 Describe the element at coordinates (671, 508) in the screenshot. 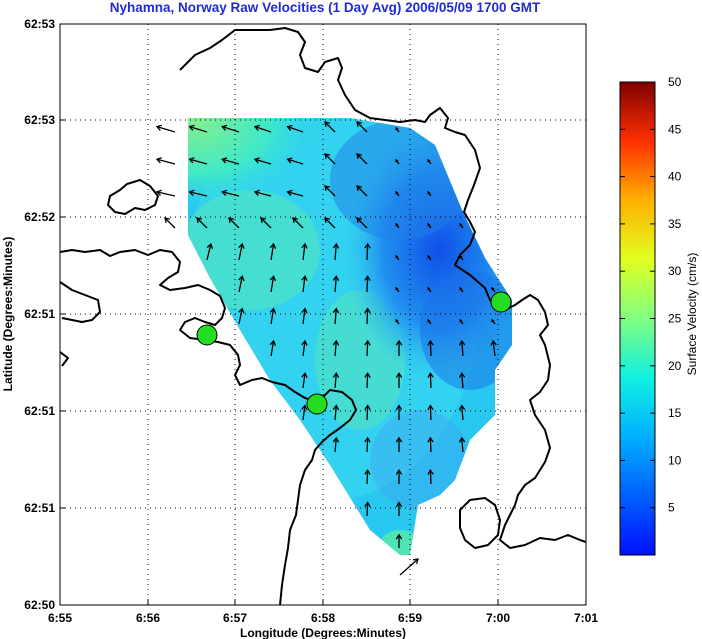

I see `colorbar-tick-label: 5` at that location.